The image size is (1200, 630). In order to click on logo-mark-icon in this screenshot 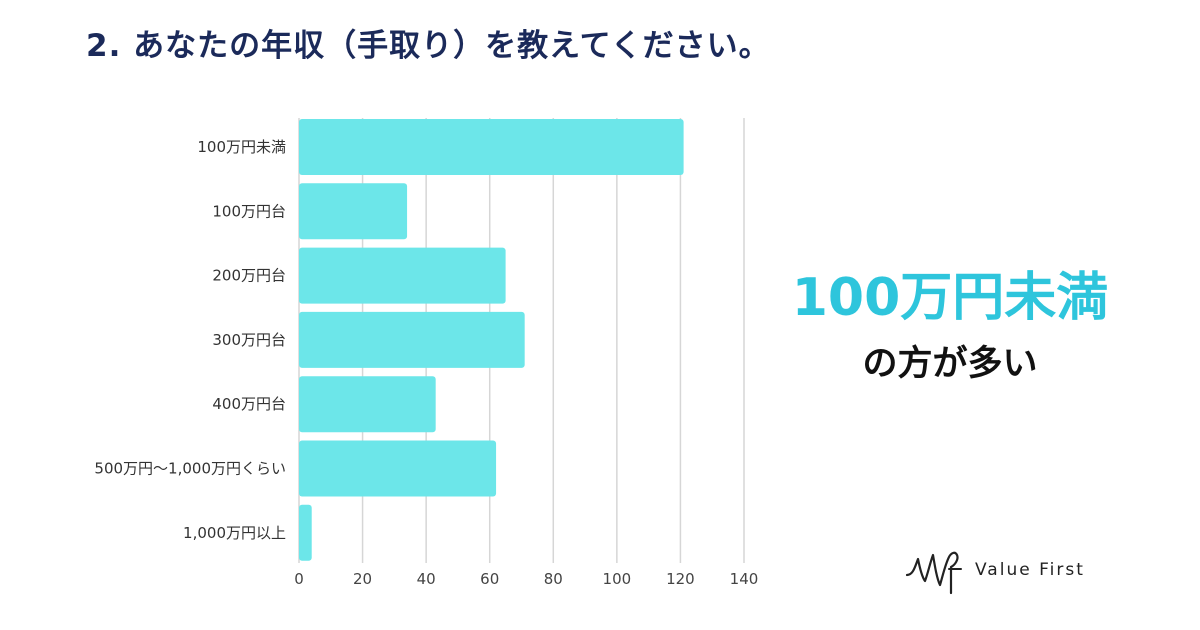, I will do `click(933, 573)`.